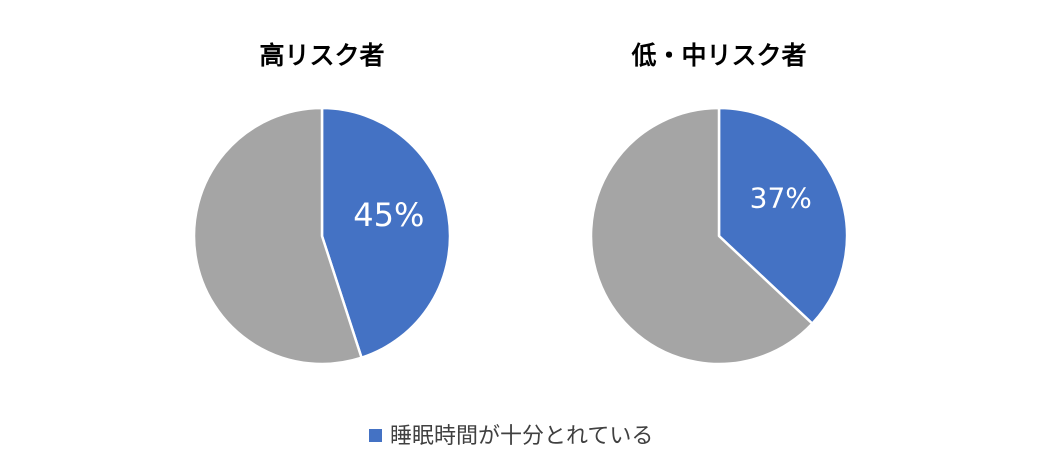  Describe the element at coordinates (321, 55) in the screenshot. I see `pie-title-high-risk: 高リスク者` at that location.